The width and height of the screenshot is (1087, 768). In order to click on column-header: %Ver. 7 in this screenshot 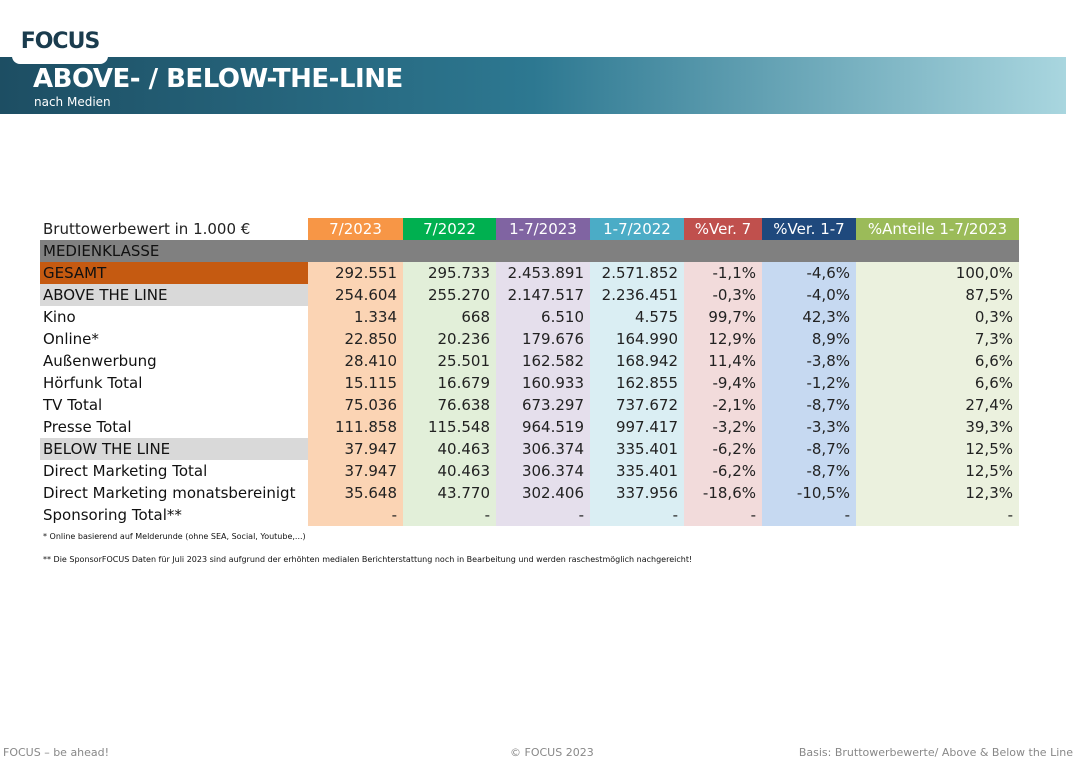, I will do `click(723, 229)`.